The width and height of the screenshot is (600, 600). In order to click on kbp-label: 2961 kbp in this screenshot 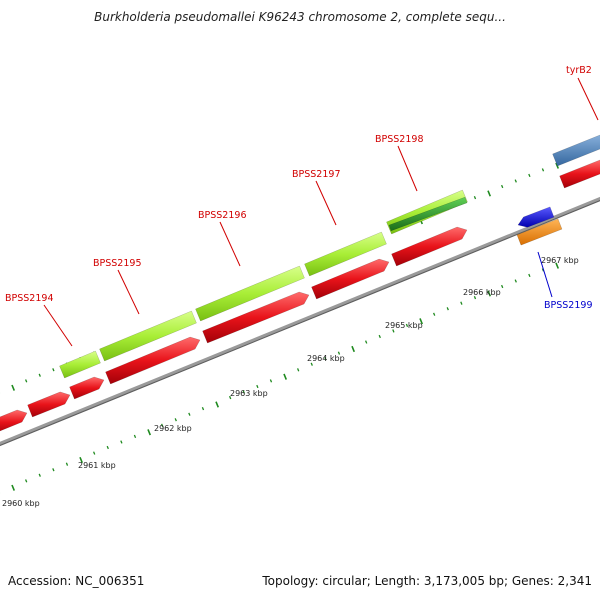, I will do `click(97, 465)`.